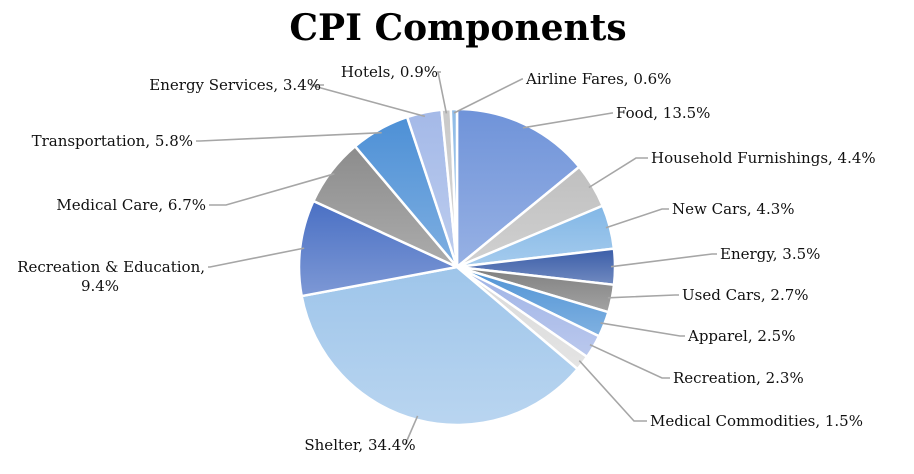  What do you see at coordinates (612, 391) in the screenshot?
I see `leader-line-medical-commodities` at bounding box center [612, 391].